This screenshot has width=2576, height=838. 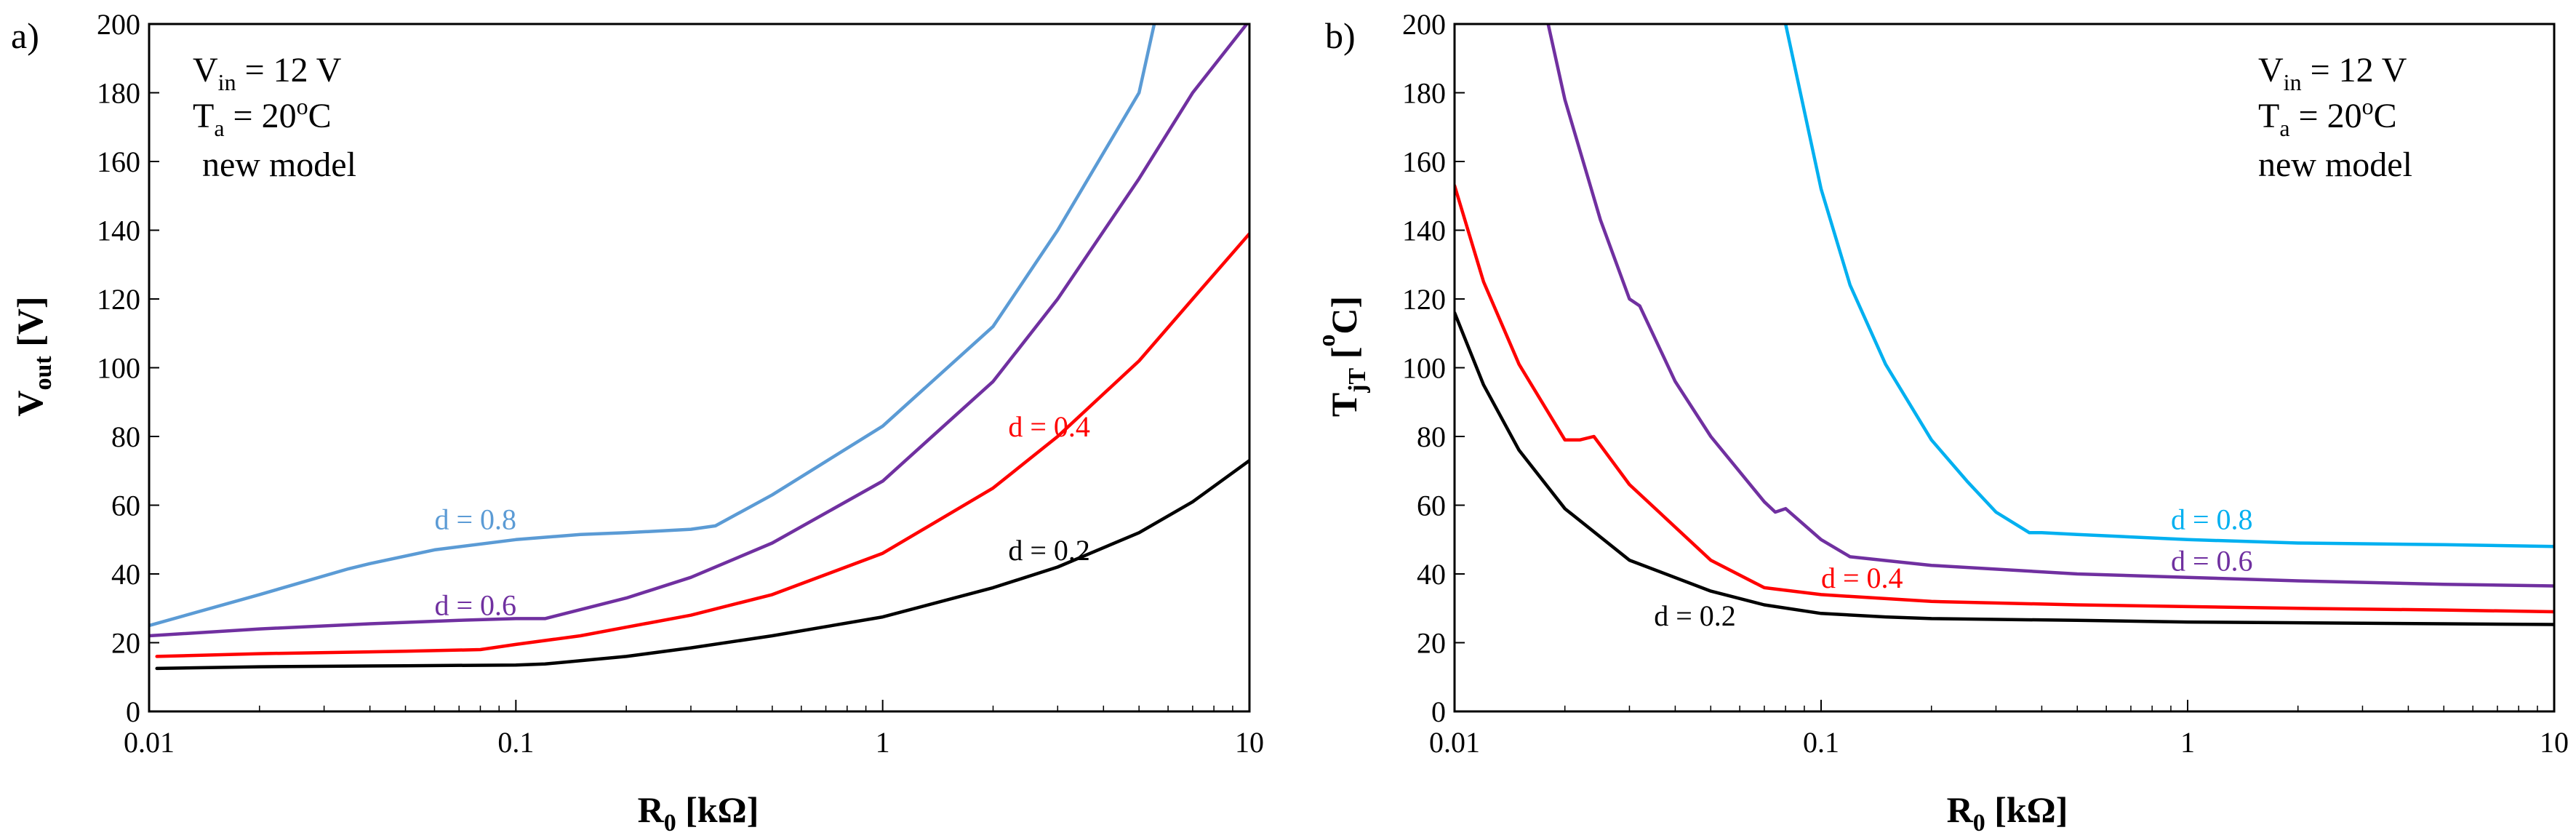 What do you see at coordinates (1340, 35) in the screenshot?
I see `panel-label: b)` at bounding box center [1340, 35].